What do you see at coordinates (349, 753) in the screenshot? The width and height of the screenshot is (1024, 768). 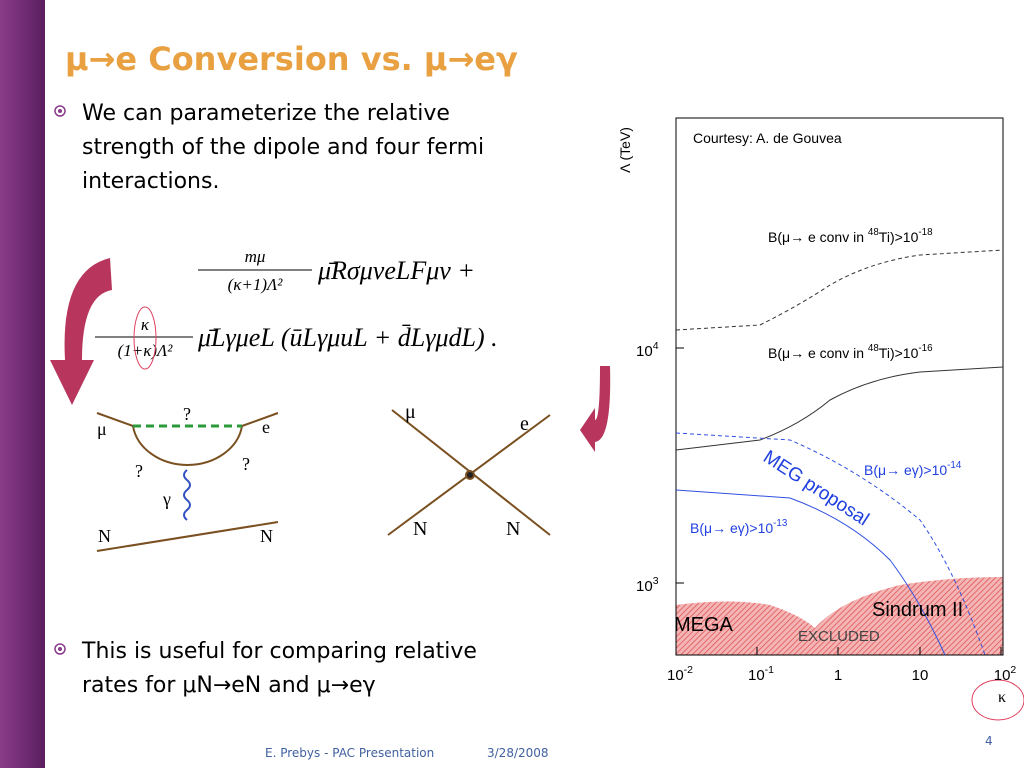 I see `footer-author: E. Prebys - PAC Presentation` at bounding box center [349, 753].